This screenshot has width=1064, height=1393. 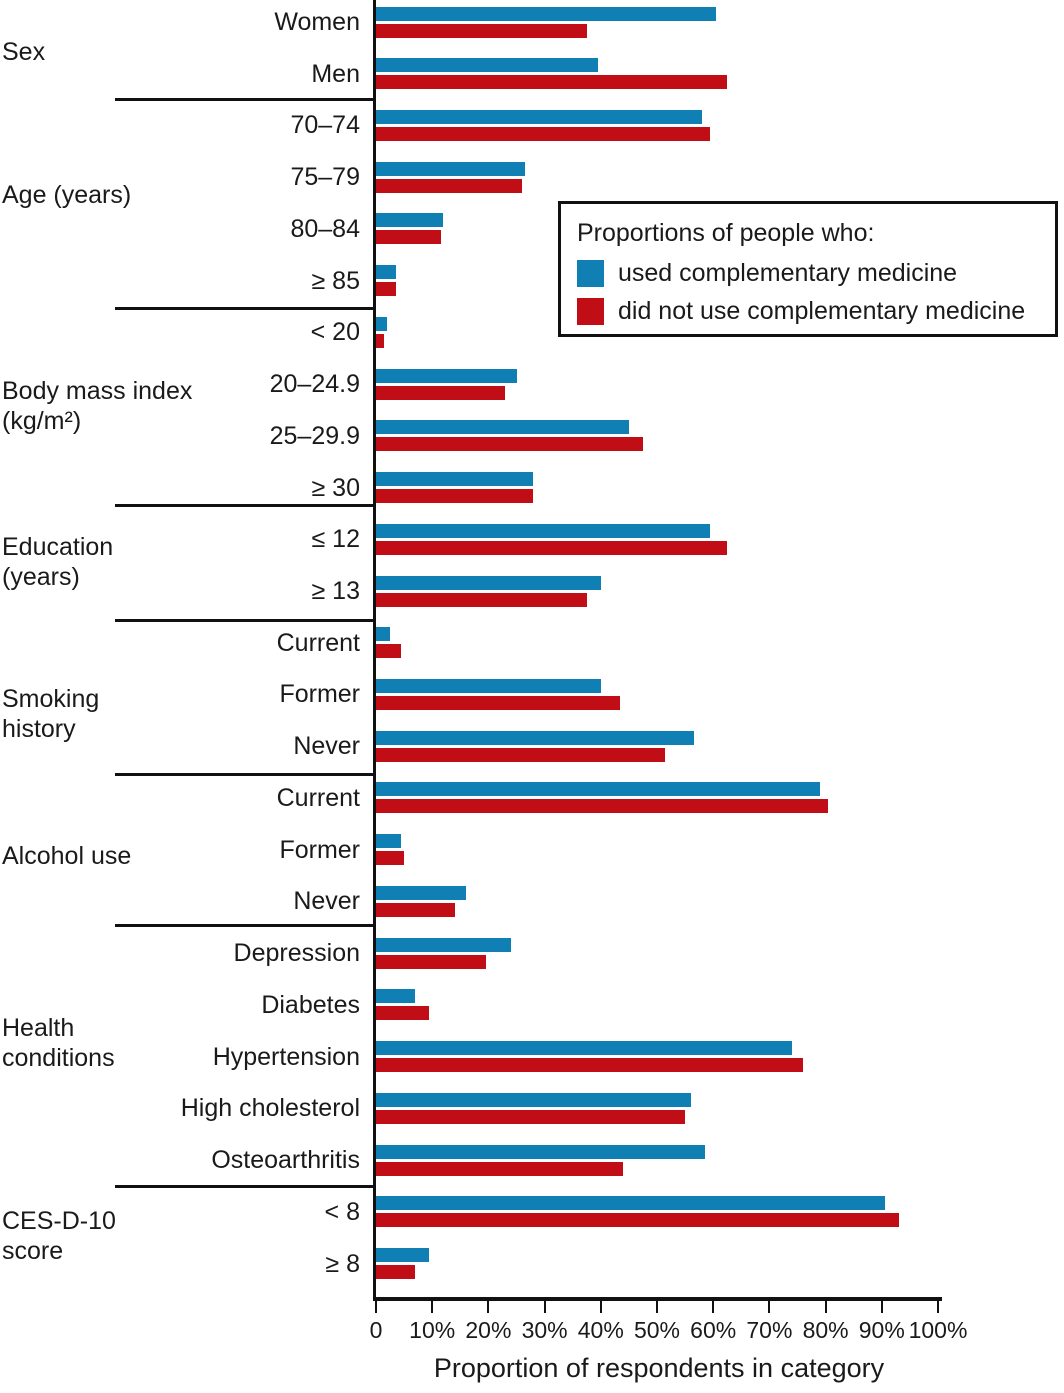 I want to click on x-axis-tick-label: 70%, so click(x=769, y=1330).